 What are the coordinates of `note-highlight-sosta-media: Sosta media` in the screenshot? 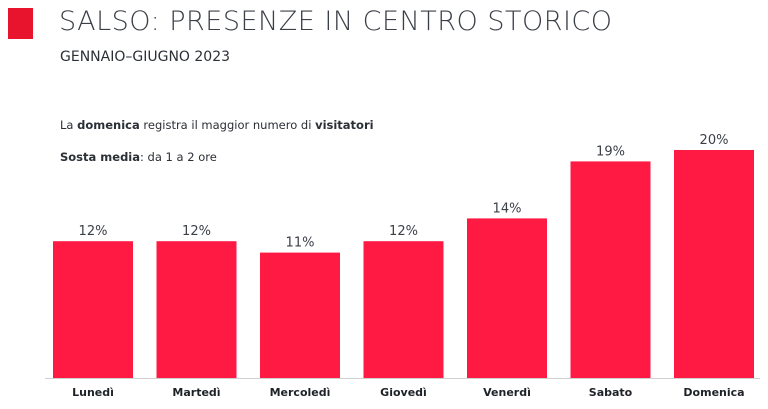 It's located at (100, 157).